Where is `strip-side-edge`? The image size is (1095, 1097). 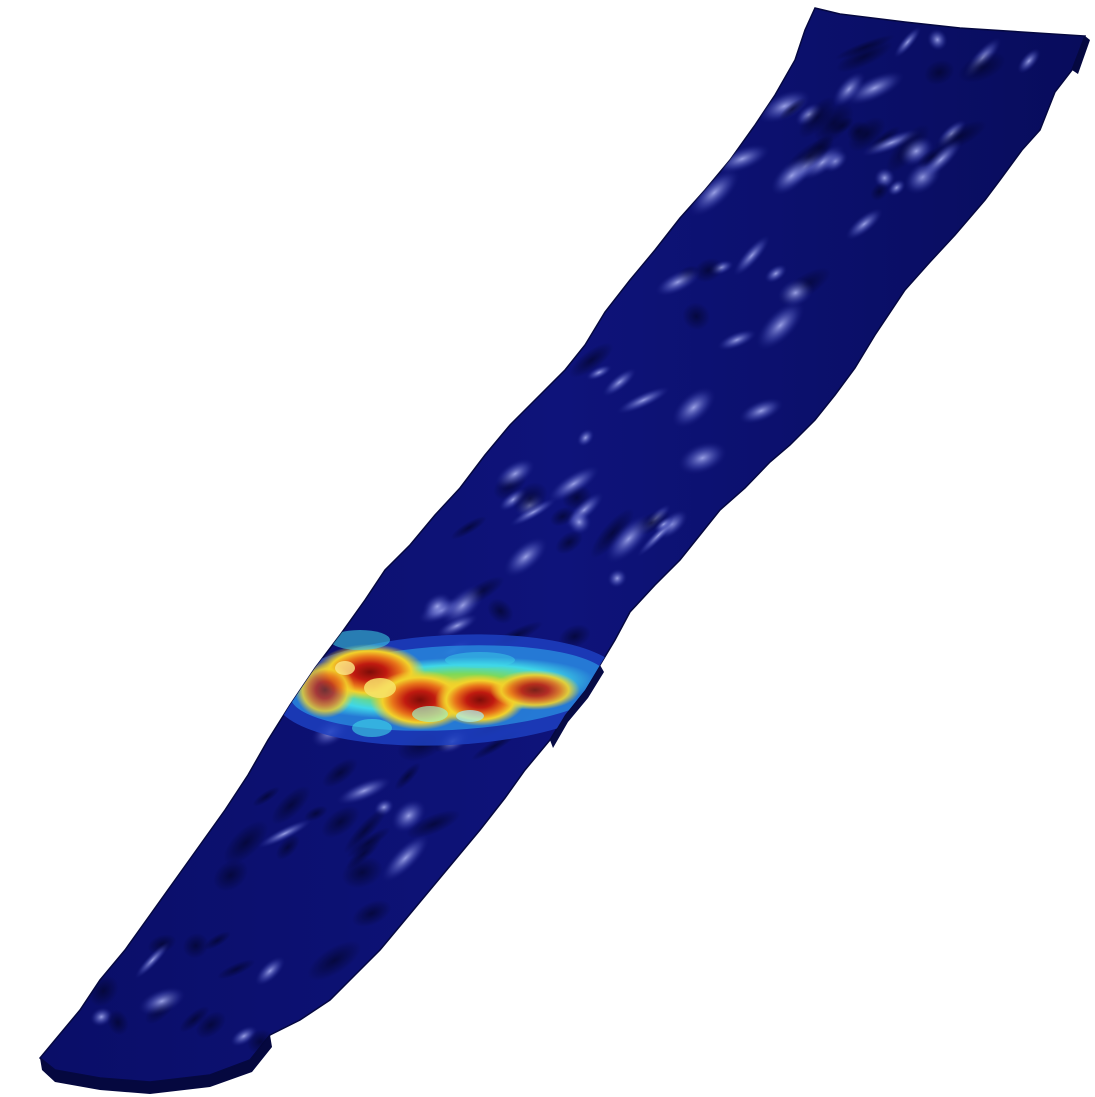
strip-side-edge is located at coordinates (577, 706).